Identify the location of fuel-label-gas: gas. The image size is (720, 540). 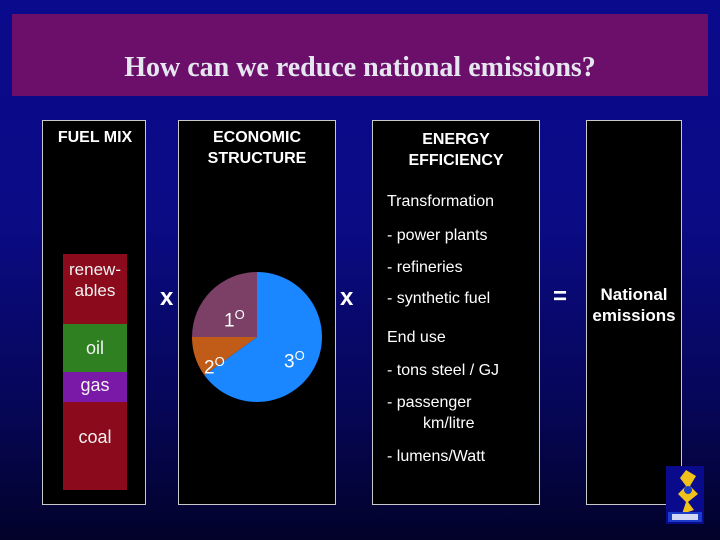
(95, 385).